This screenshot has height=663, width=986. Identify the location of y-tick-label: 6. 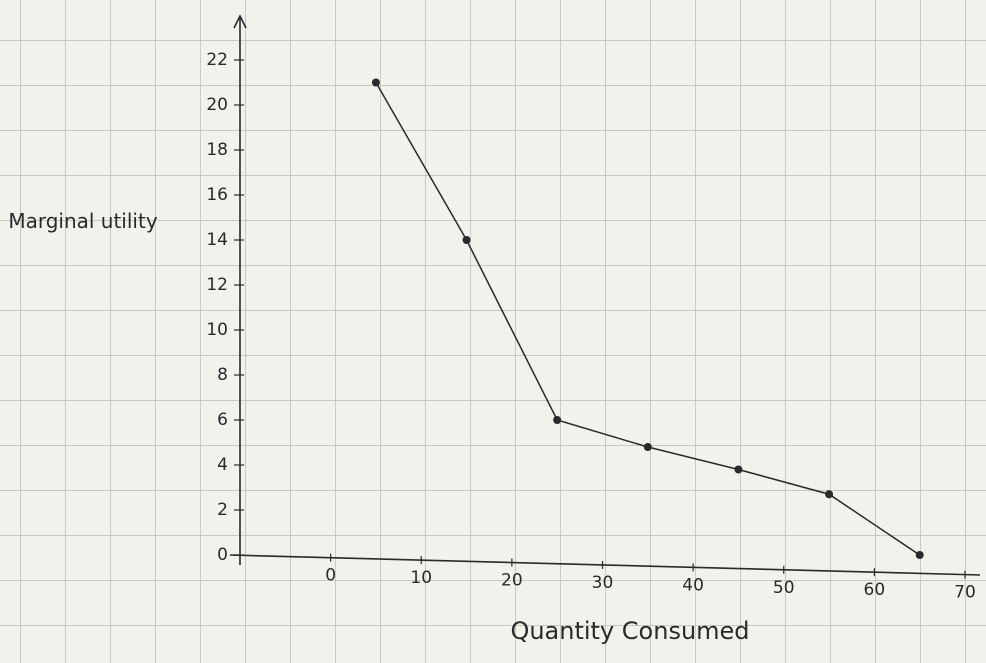
(222, 420).